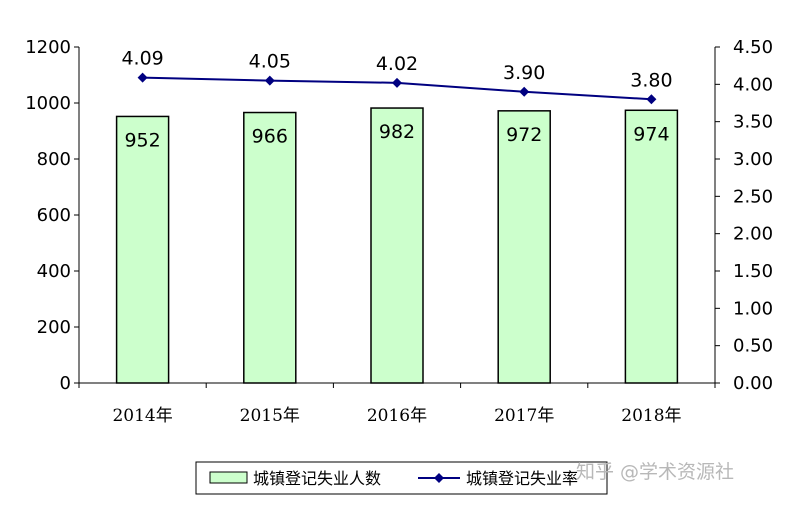  I want to click on x-tick-label: 2017年, so click(524, 416).